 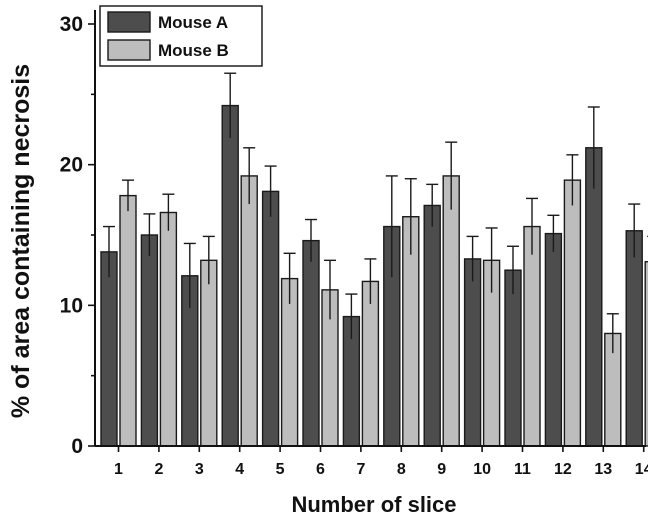 I want to click on legend-label-mouse-b: Mouse B, so click(x=193, y=50).